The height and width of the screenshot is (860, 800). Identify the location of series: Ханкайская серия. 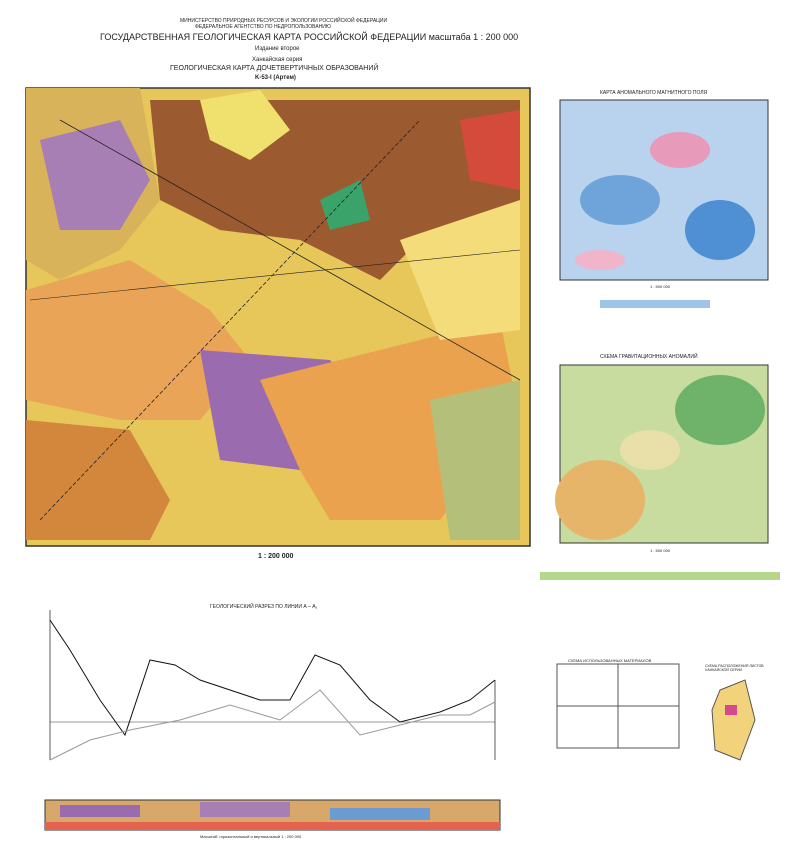
(277, 60).